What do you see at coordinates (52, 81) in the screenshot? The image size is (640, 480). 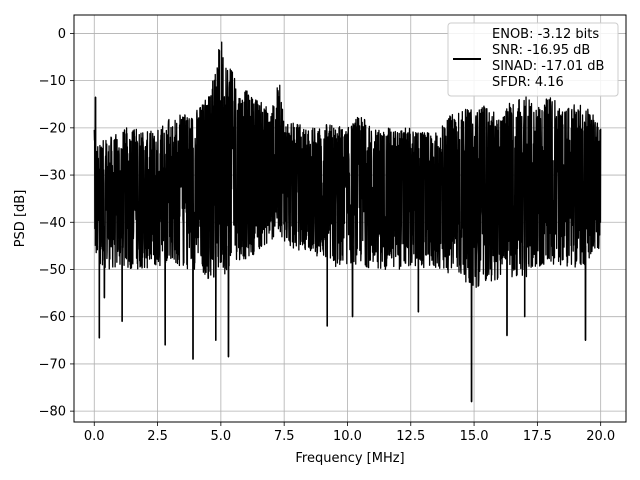 I see `y-tick-label: −10` at bounding box center [52, 81].